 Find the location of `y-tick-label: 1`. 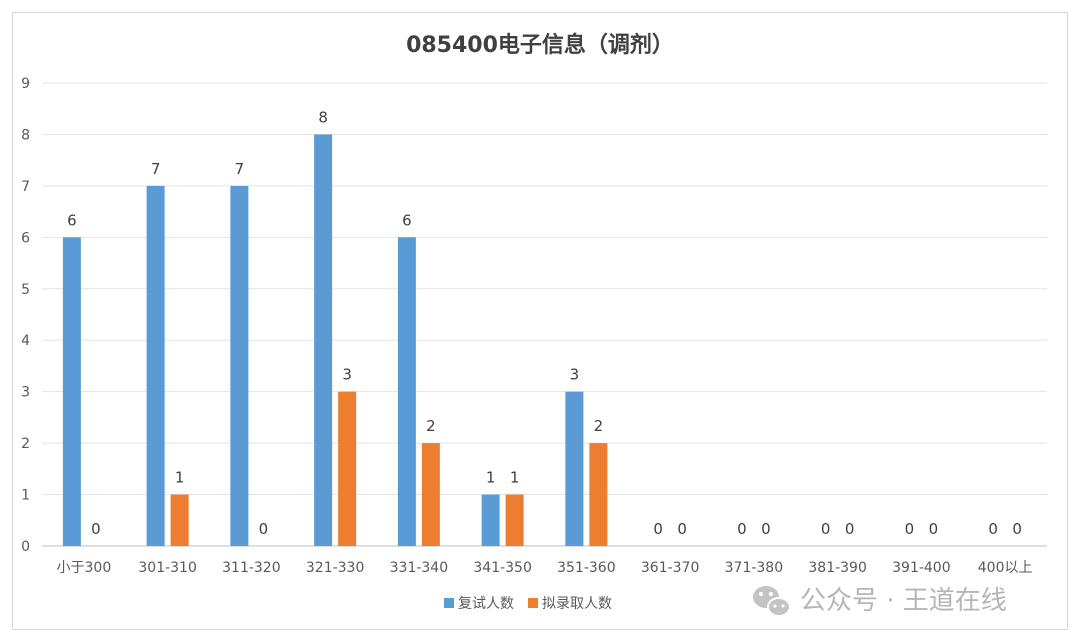

y-tick-label: 1 is located at coordinates (25, 496).